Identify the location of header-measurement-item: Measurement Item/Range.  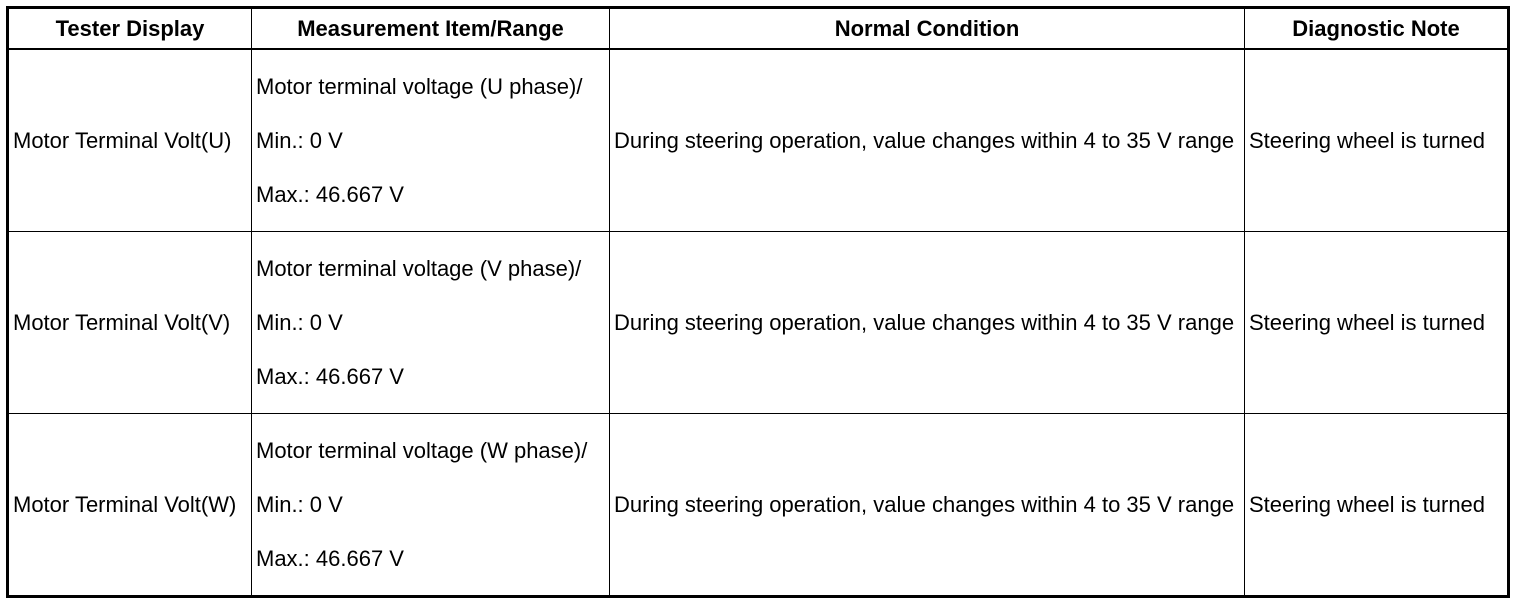
(430, 28).